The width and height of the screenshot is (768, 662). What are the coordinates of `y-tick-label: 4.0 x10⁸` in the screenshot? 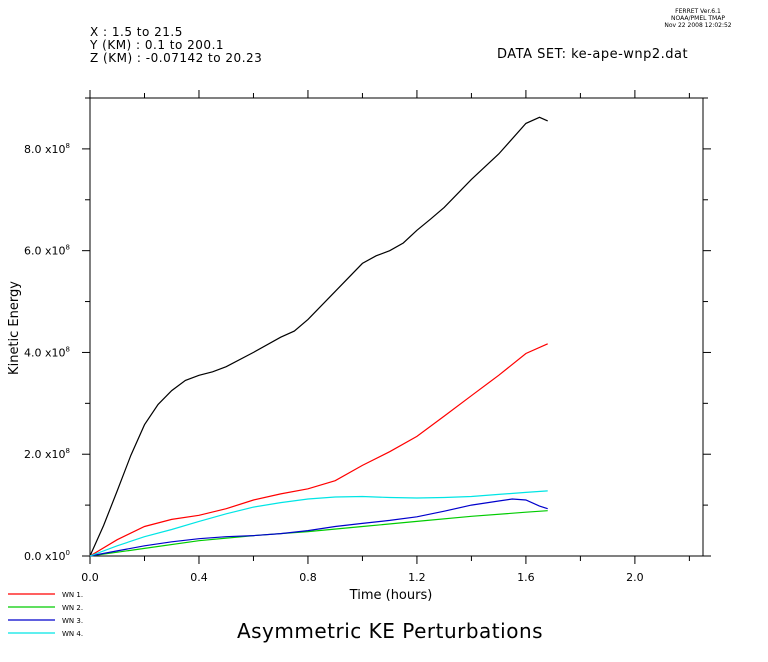 It's located at (47, 352).